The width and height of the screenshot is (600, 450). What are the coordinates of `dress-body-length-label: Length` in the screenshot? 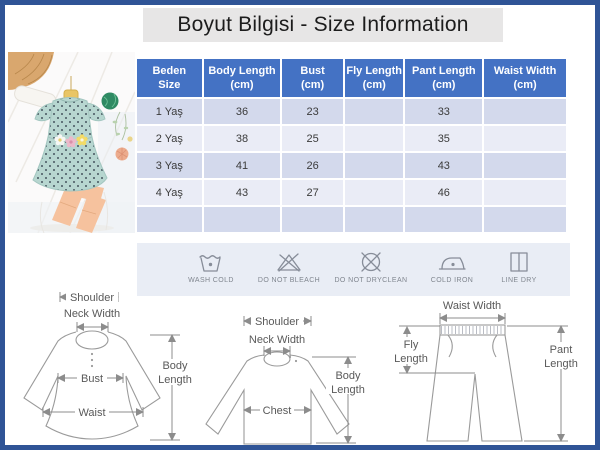 It's located at (175, 380).